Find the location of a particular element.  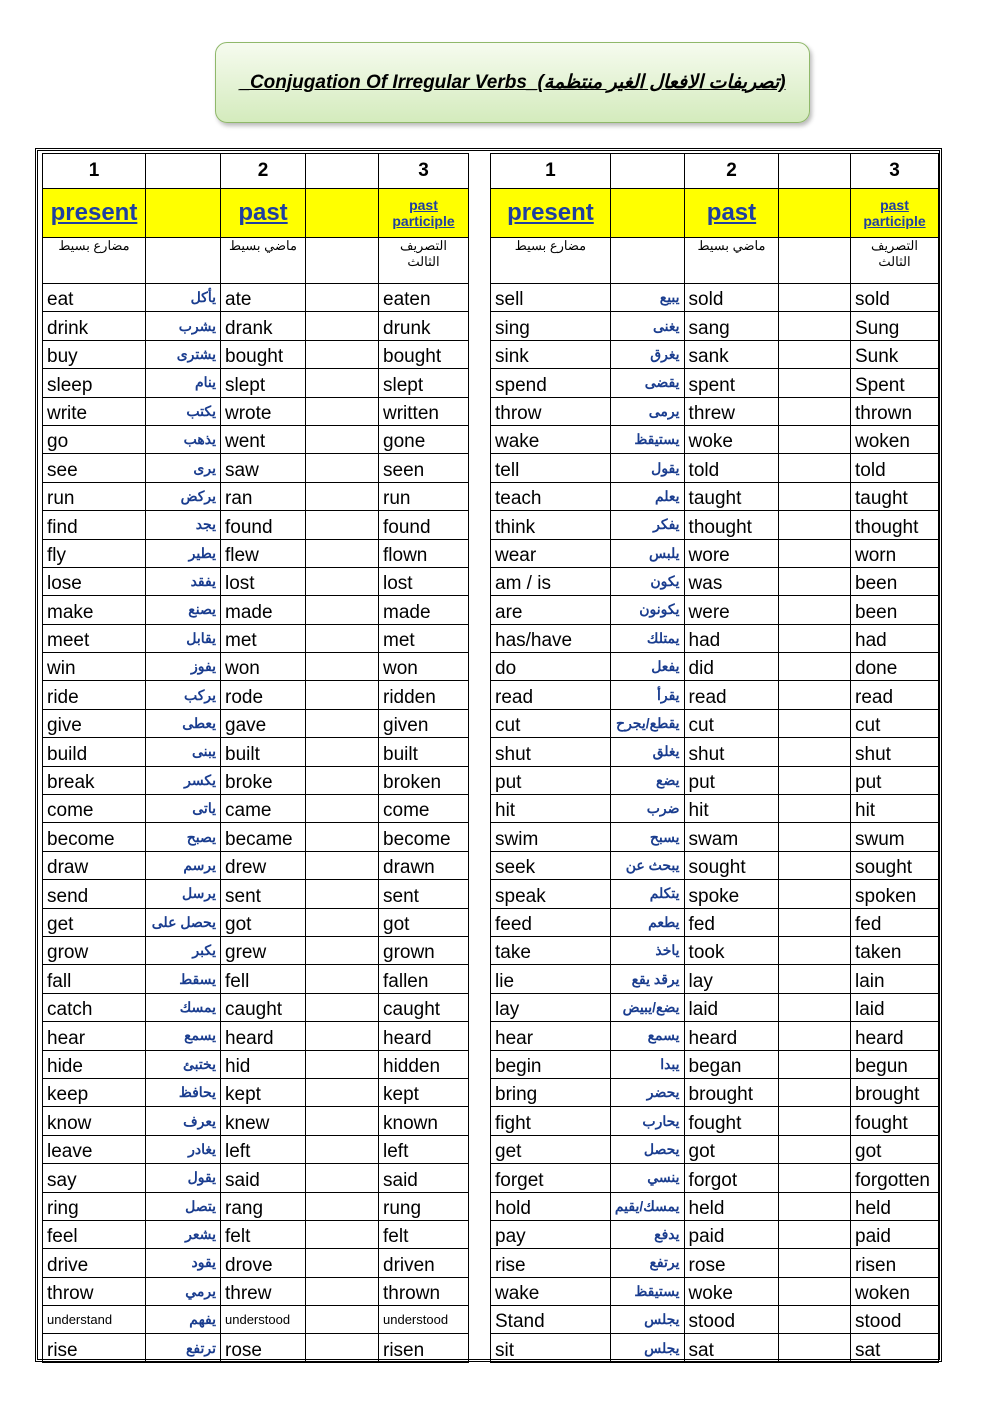

table-row: shut يغلق shut shut is located at coordinates (714, 752).